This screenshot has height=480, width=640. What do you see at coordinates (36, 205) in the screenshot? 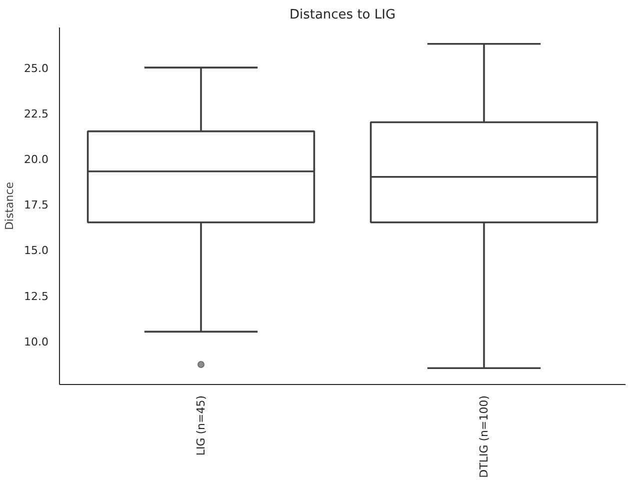
I see `y-tick-label: 17.5` at bounding box center [36, 205].